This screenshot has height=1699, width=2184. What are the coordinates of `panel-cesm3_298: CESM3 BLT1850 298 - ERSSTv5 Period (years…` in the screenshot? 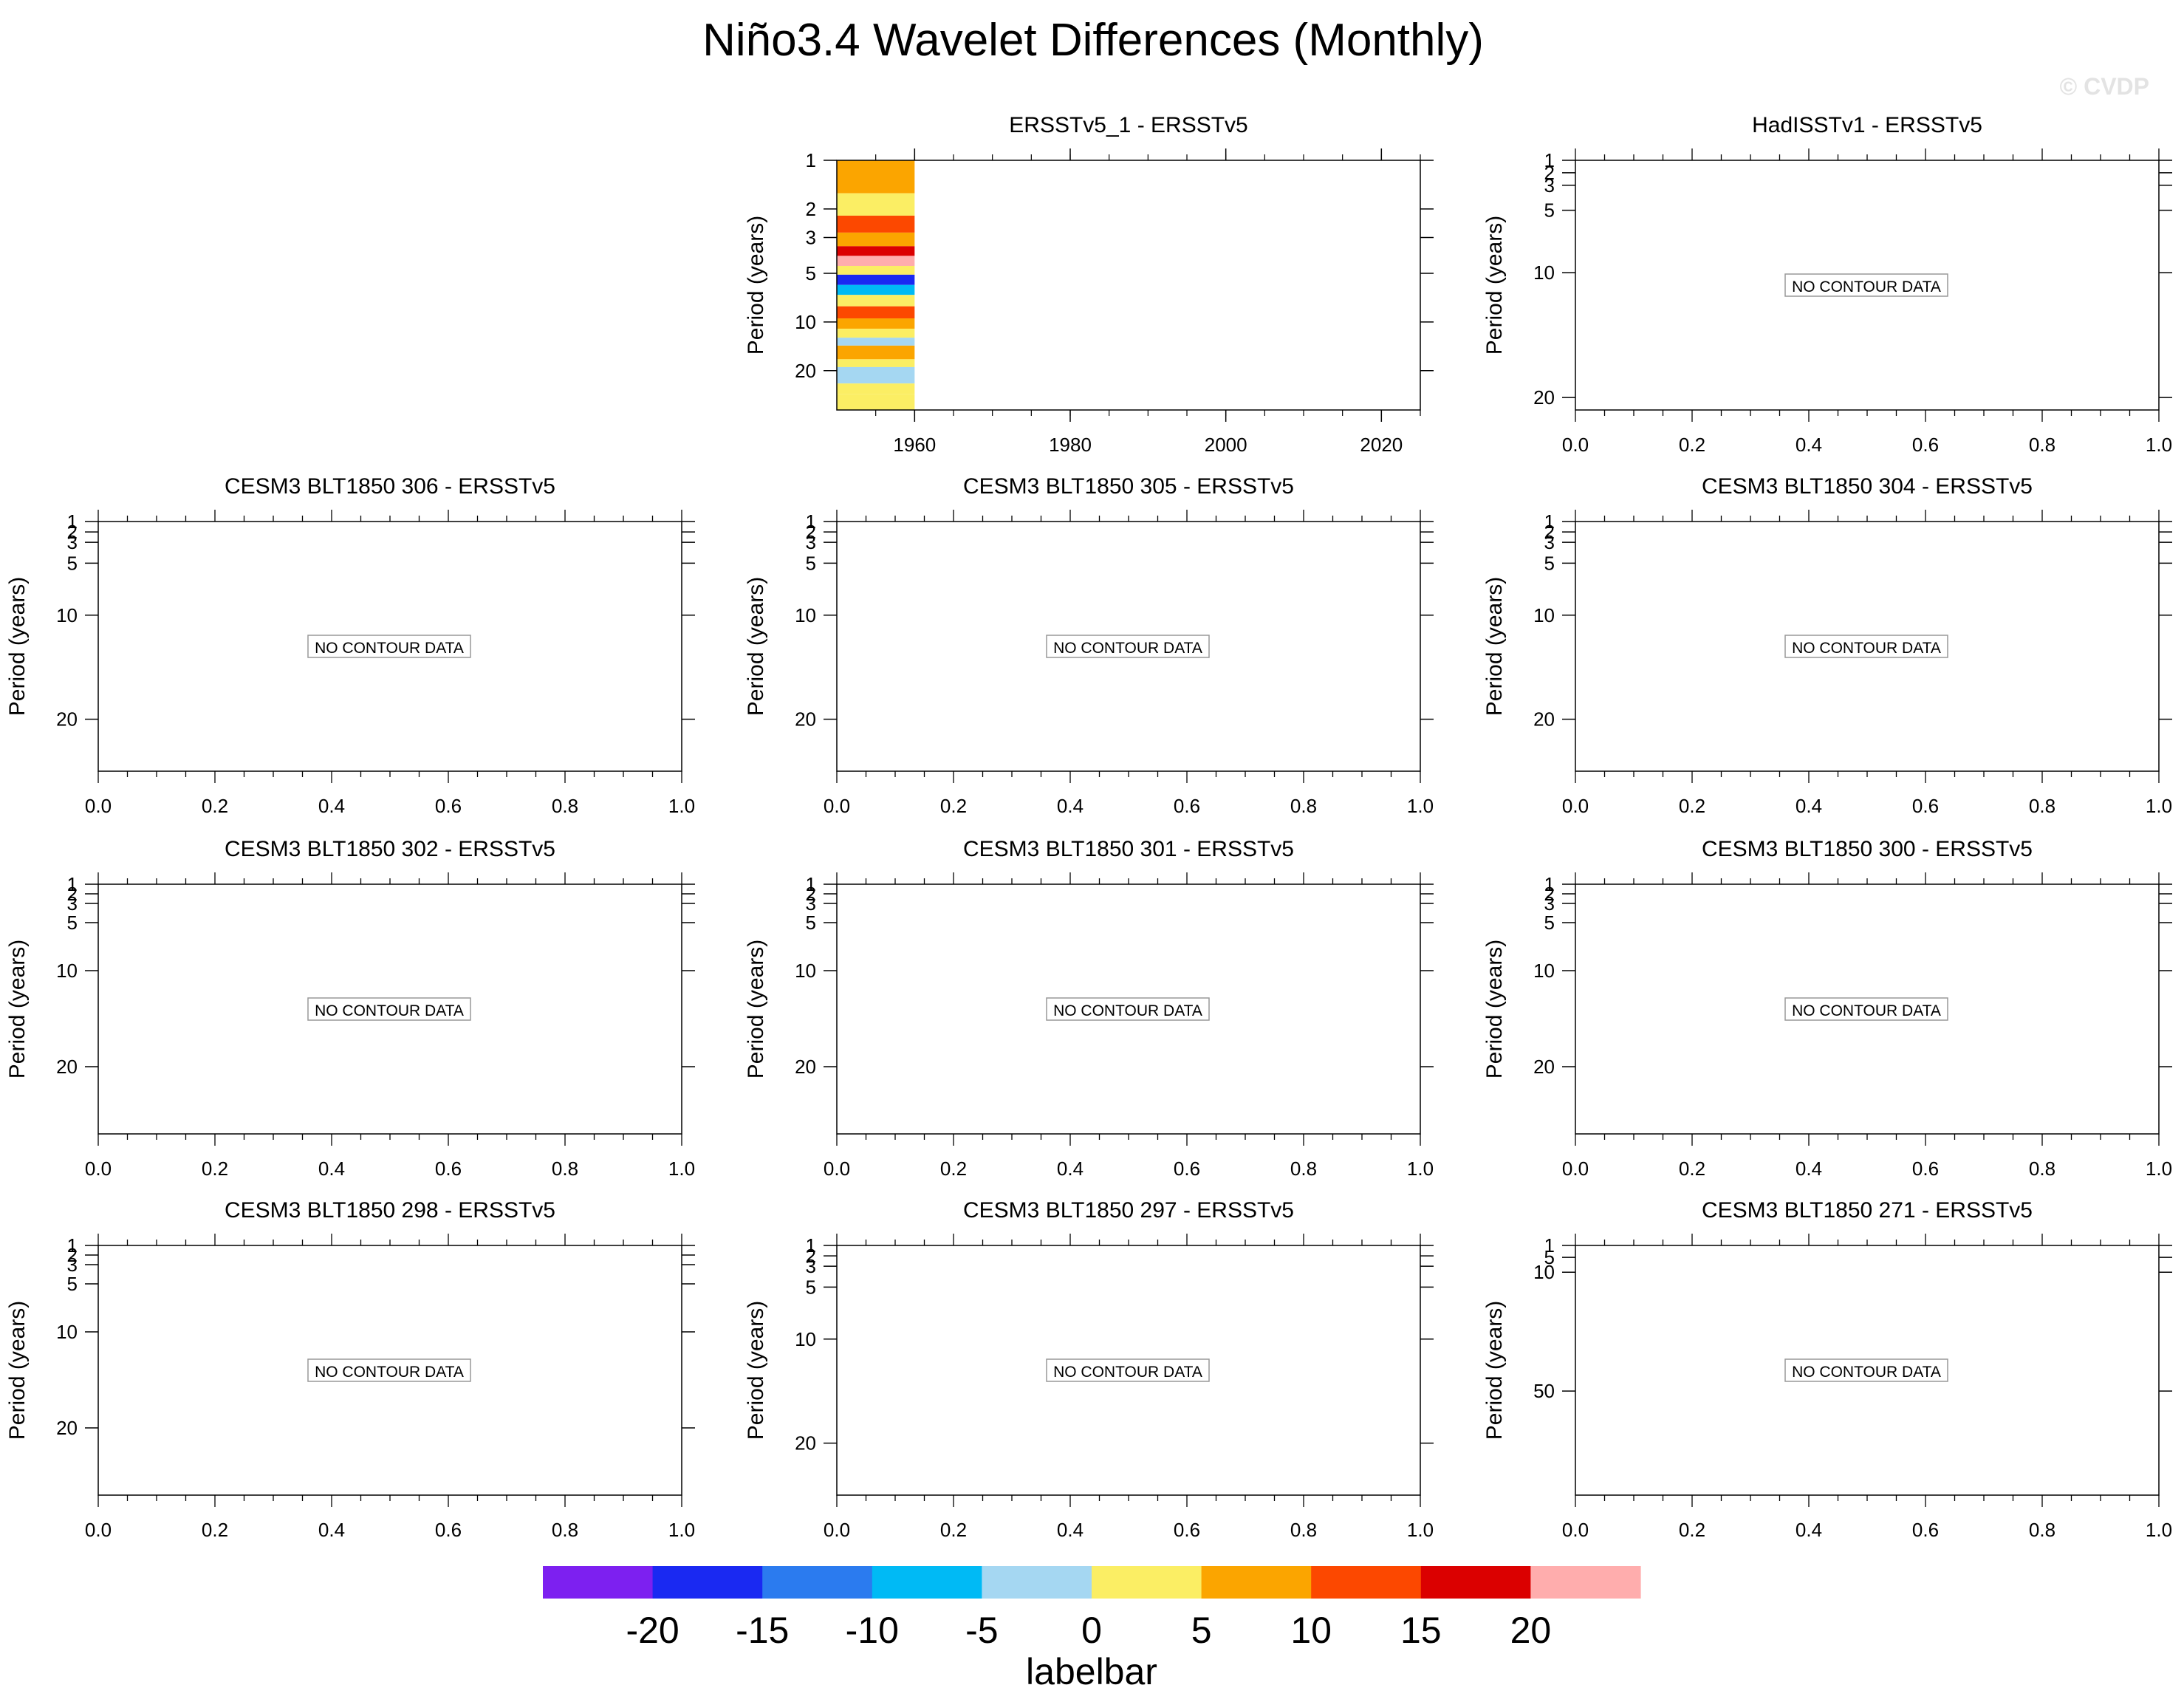 It's located at (350, 1369).